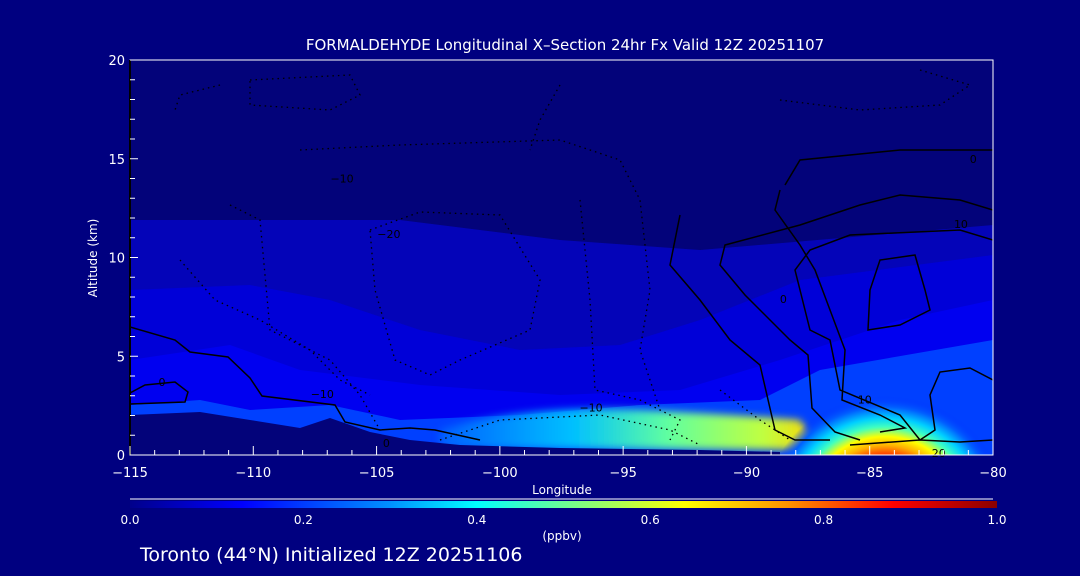  I want to click on boundary-layer-band, so click(630, 429).